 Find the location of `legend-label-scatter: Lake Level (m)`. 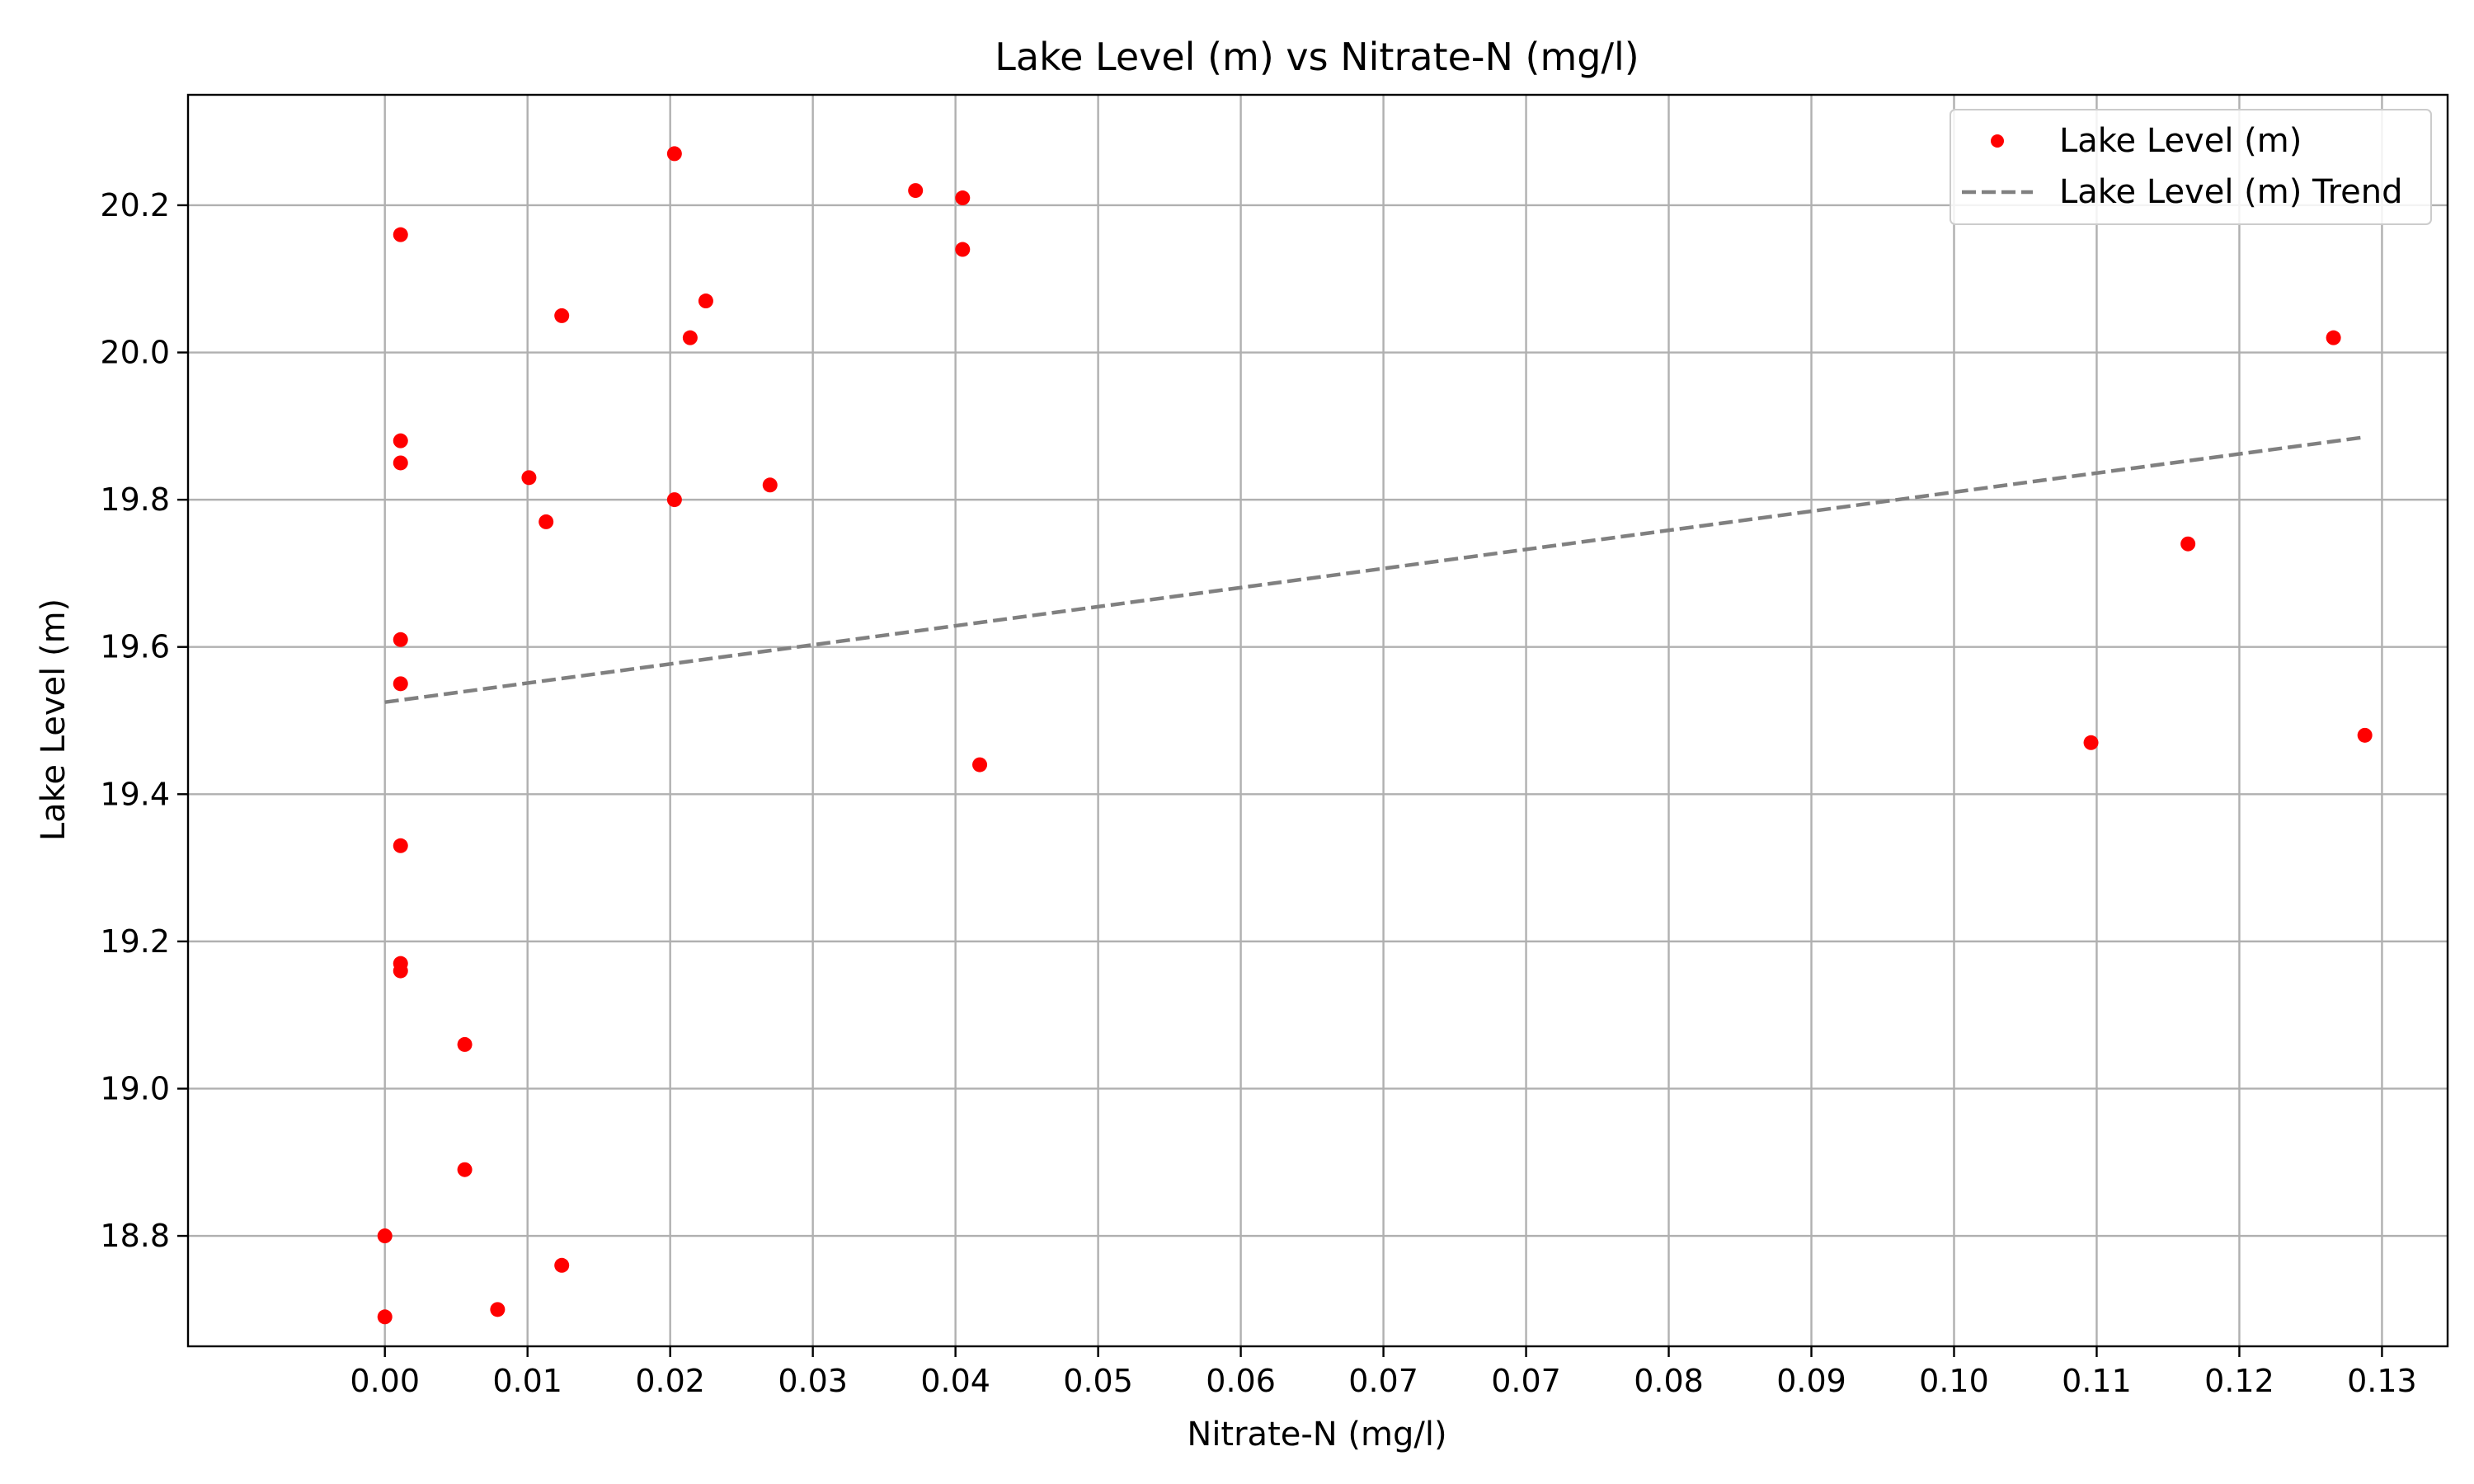

legend-label-scatter: Lake Level (m) is located at coordinates (2180, 141).